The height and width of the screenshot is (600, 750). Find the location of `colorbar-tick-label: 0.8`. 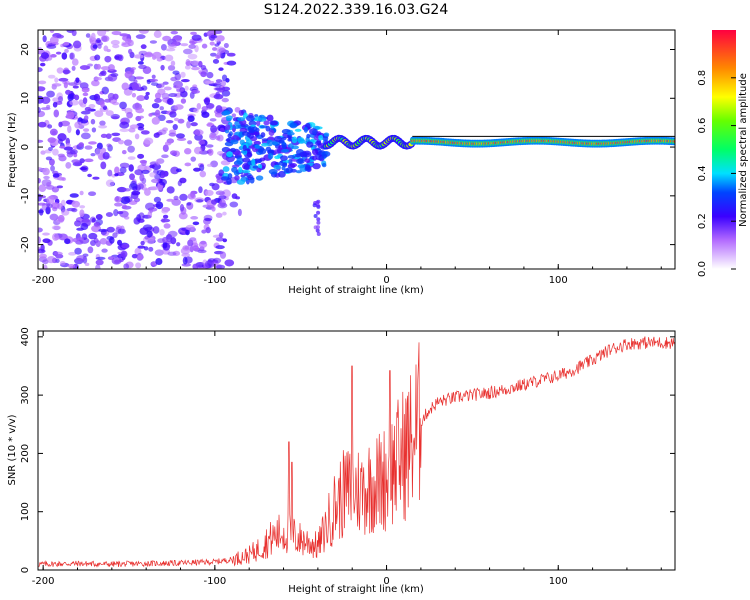

colorbar-tick-label: 0.8 is located at coordinates (702, 78).